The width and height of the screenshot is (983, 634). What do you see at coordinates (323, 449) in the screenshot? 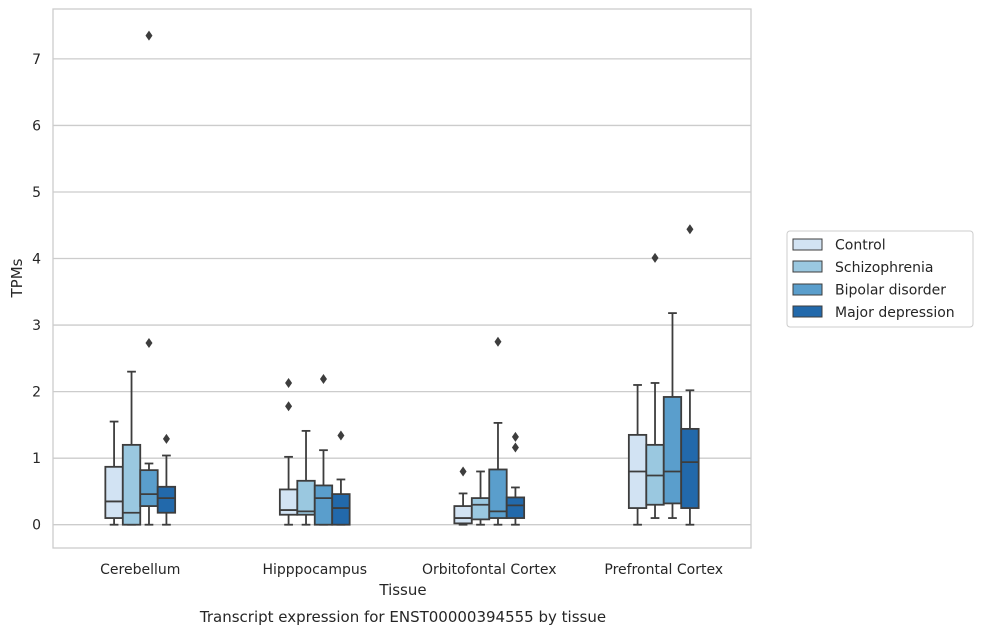
I see `box-hipppocampus-bipolar-disorder` at bounding box center [323, 449].